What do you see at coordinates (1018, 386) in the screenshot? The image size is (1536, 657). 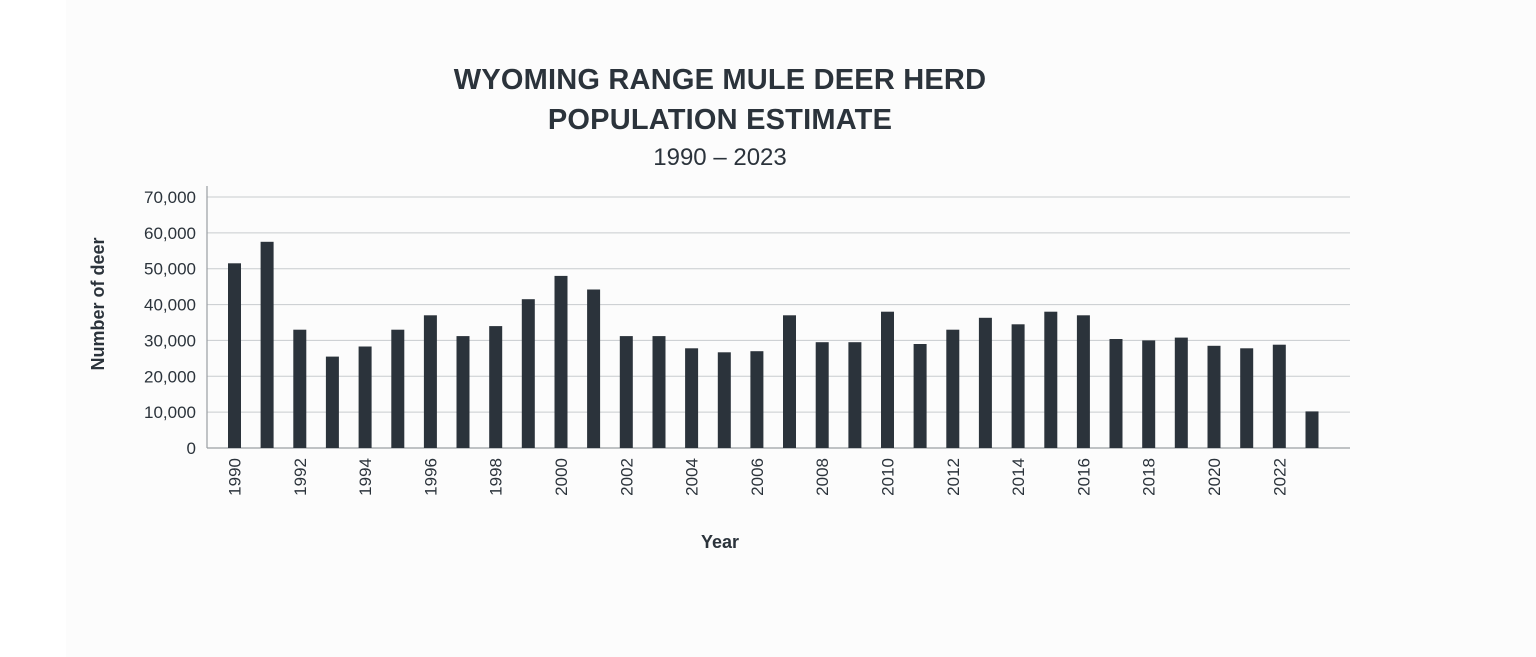 I see `bar-2014` at bounding box center [1018, 386].